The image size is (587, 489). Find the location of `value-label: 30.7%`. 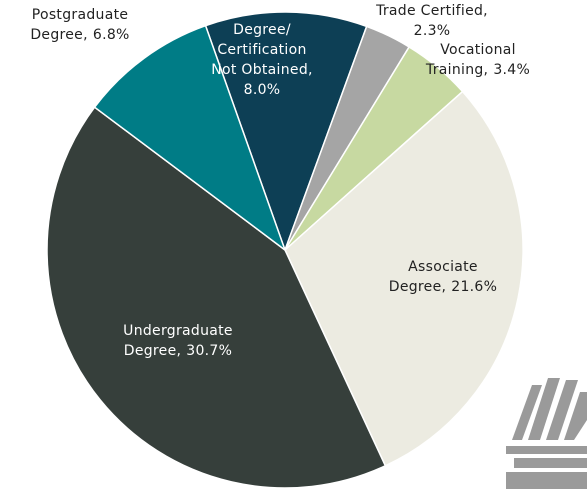

value-label: 30.7% is located at coordinates (209, 351).